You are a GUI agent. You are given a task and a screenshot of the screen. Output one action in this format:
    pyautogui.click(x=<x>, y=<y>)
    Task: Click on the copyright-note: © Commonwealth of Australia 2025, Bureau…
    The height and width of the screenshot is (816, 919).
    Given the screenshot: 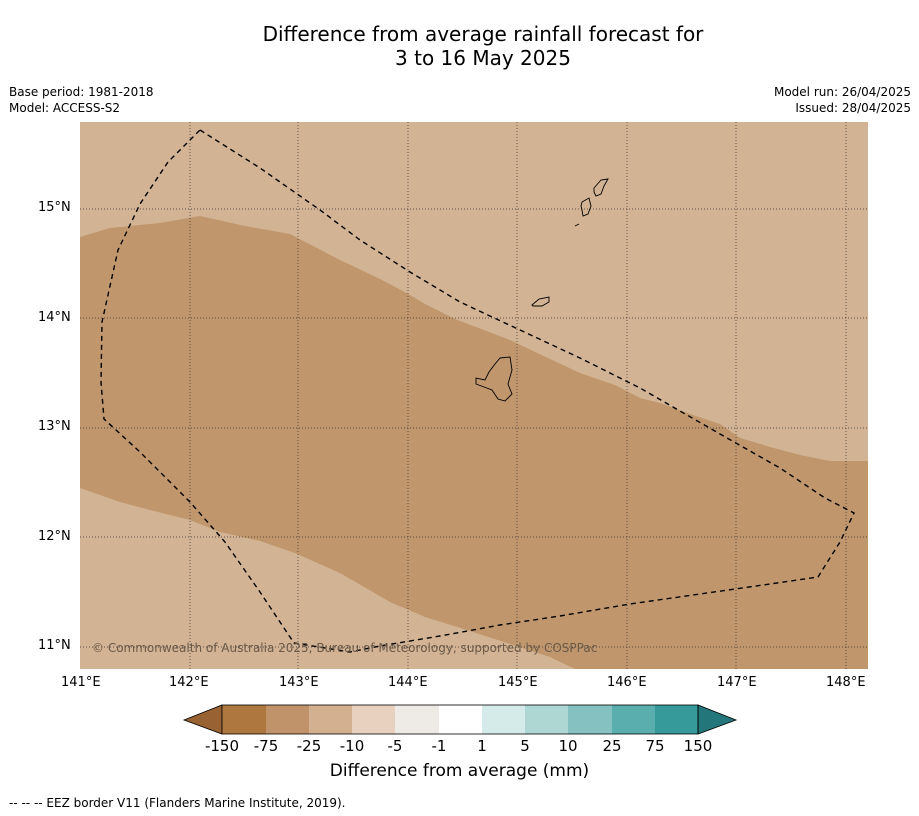 What is the action you would take?
    pyautogui.click(x=345, y=648)
    